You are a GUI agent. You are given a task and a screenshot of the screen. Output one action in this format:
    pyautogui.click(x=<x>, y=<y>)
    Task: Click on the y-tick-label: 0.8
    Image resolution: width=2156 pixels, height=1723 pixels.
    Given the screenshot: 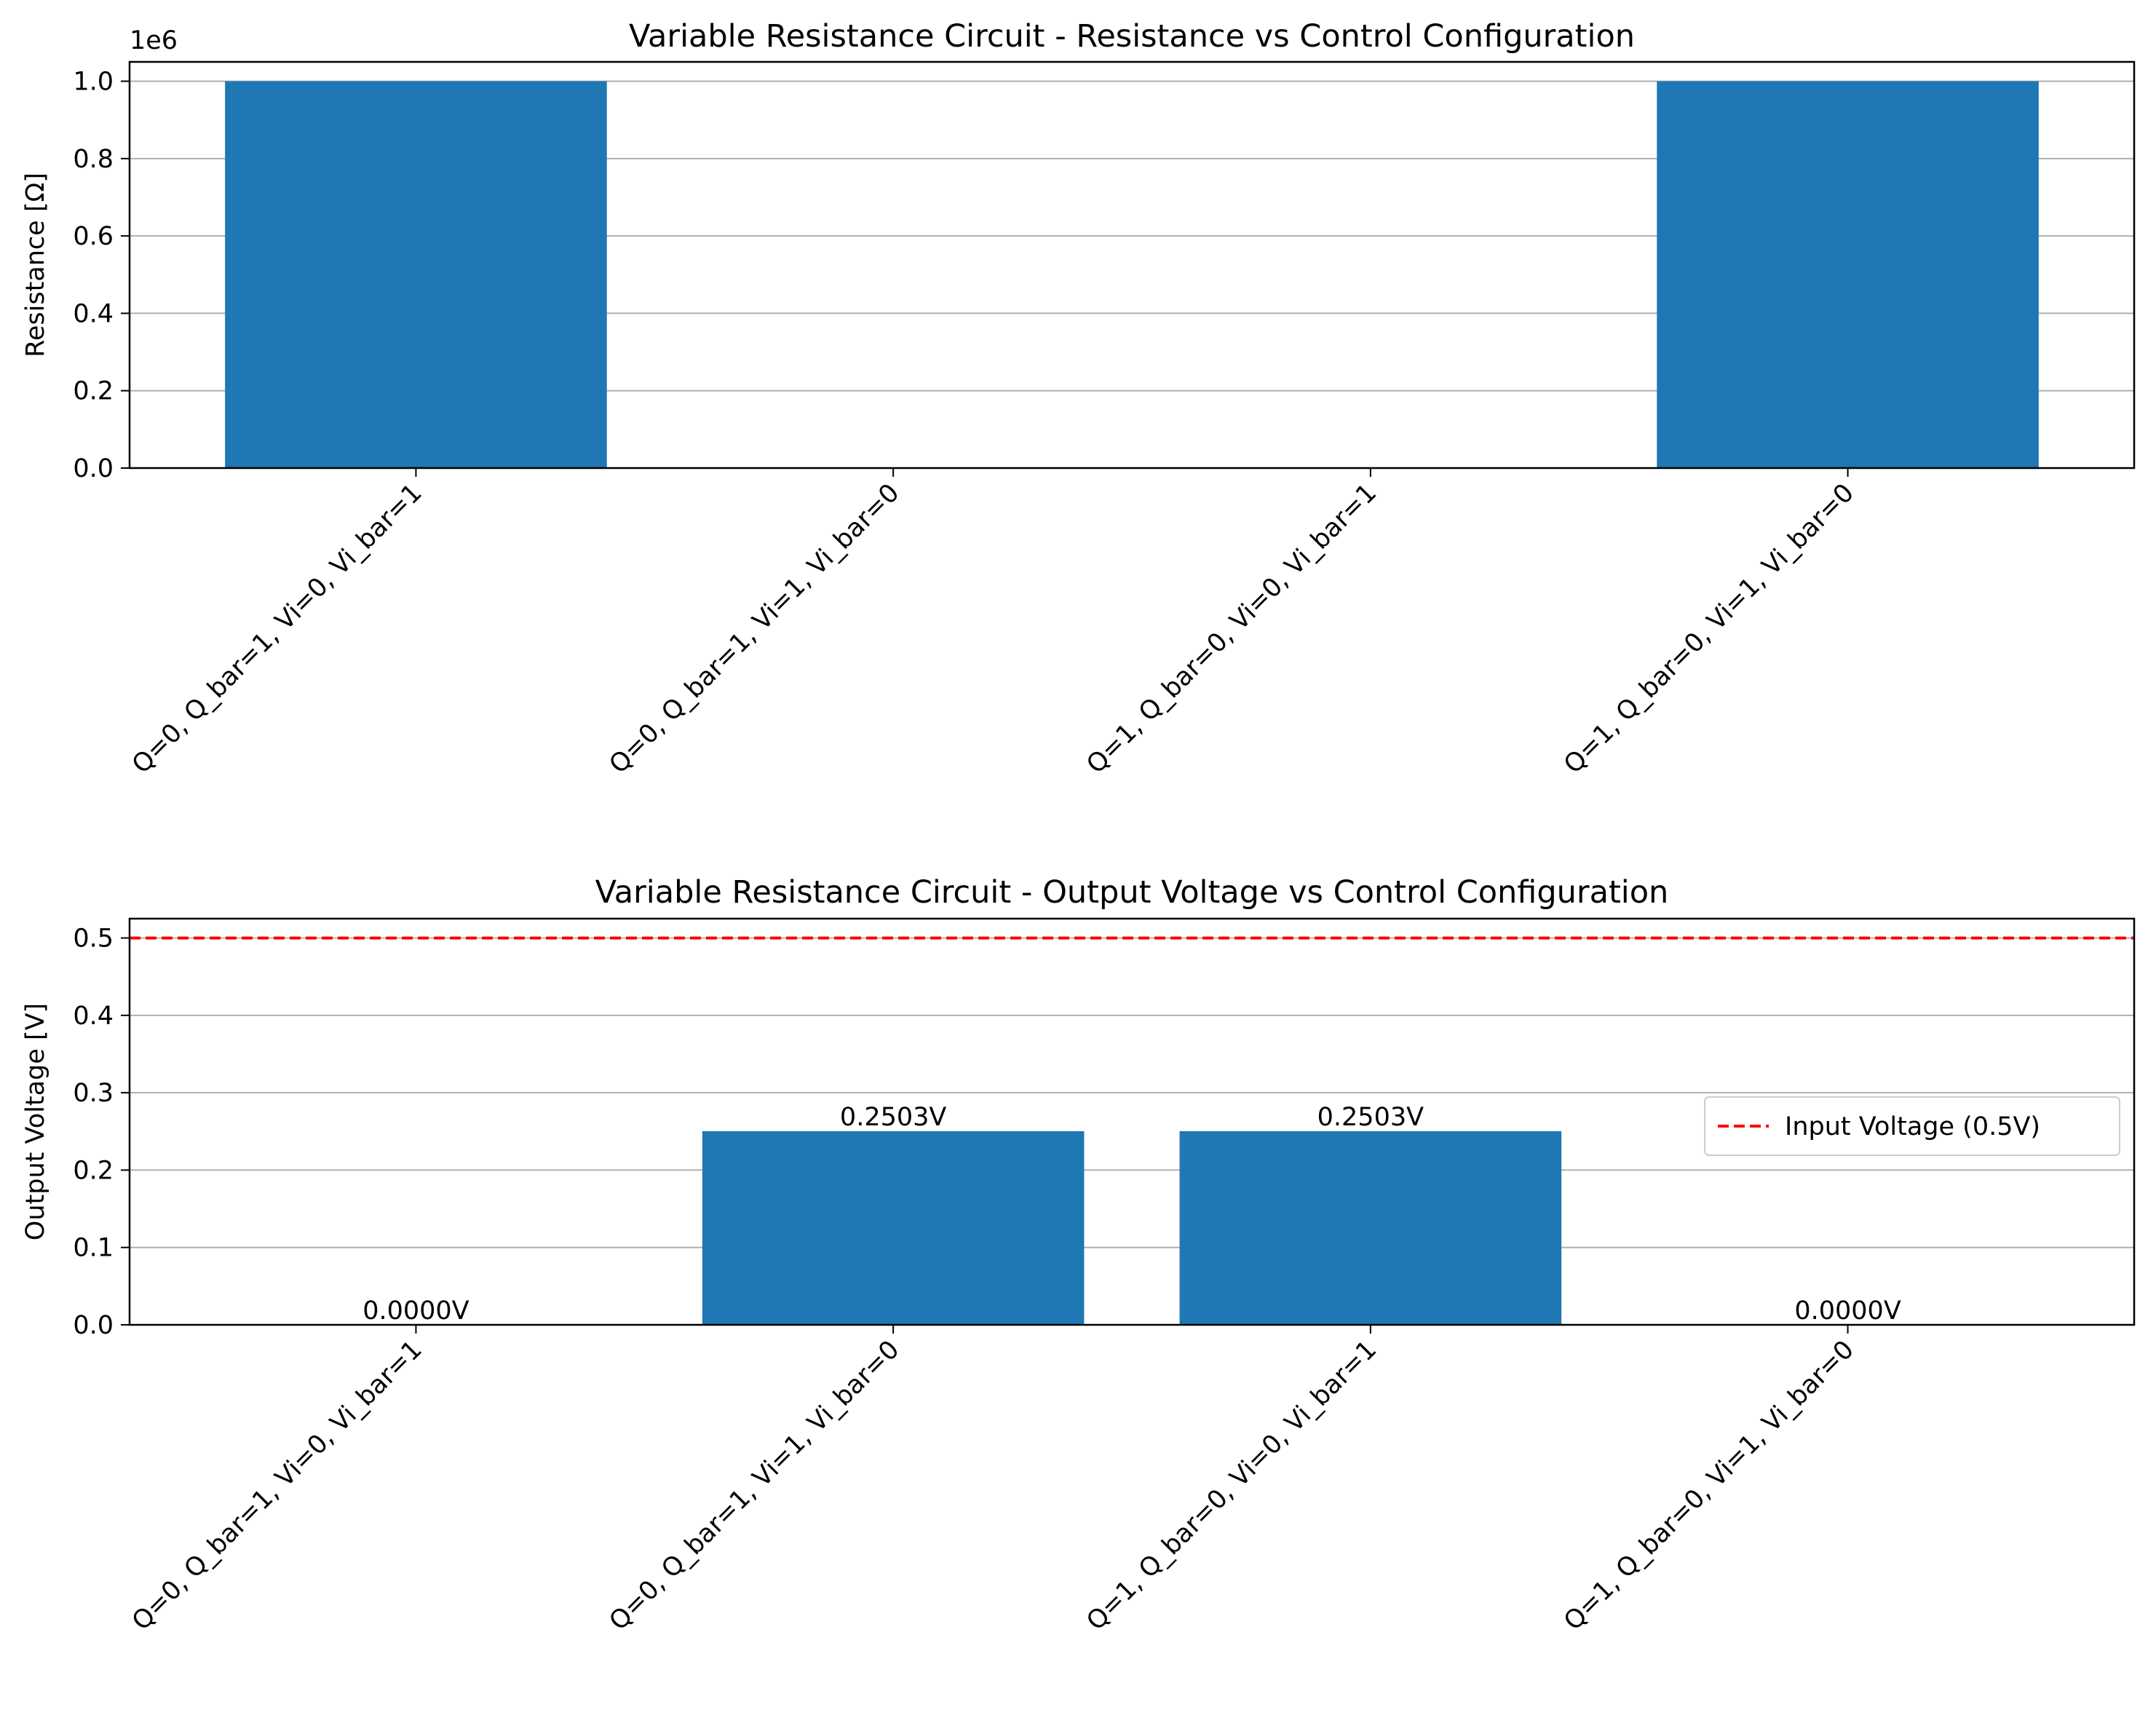 What is the action you would take?
    pyautogui.click(x=94, y=159)
    